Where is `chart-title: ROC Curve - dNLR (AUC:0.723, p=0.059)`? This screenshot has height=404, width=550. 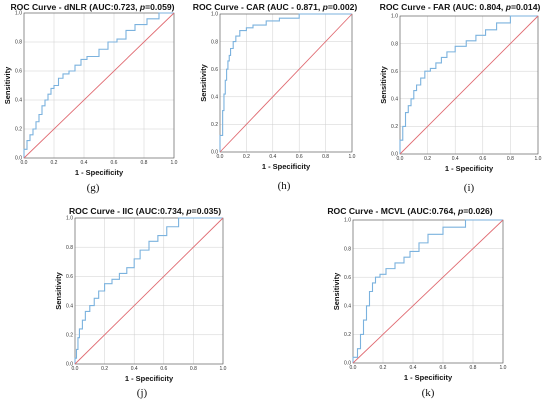
chart-title: ROC Curve - dNLR (AUC:0.723, p=0.059) is located at coordinates (92, 7).